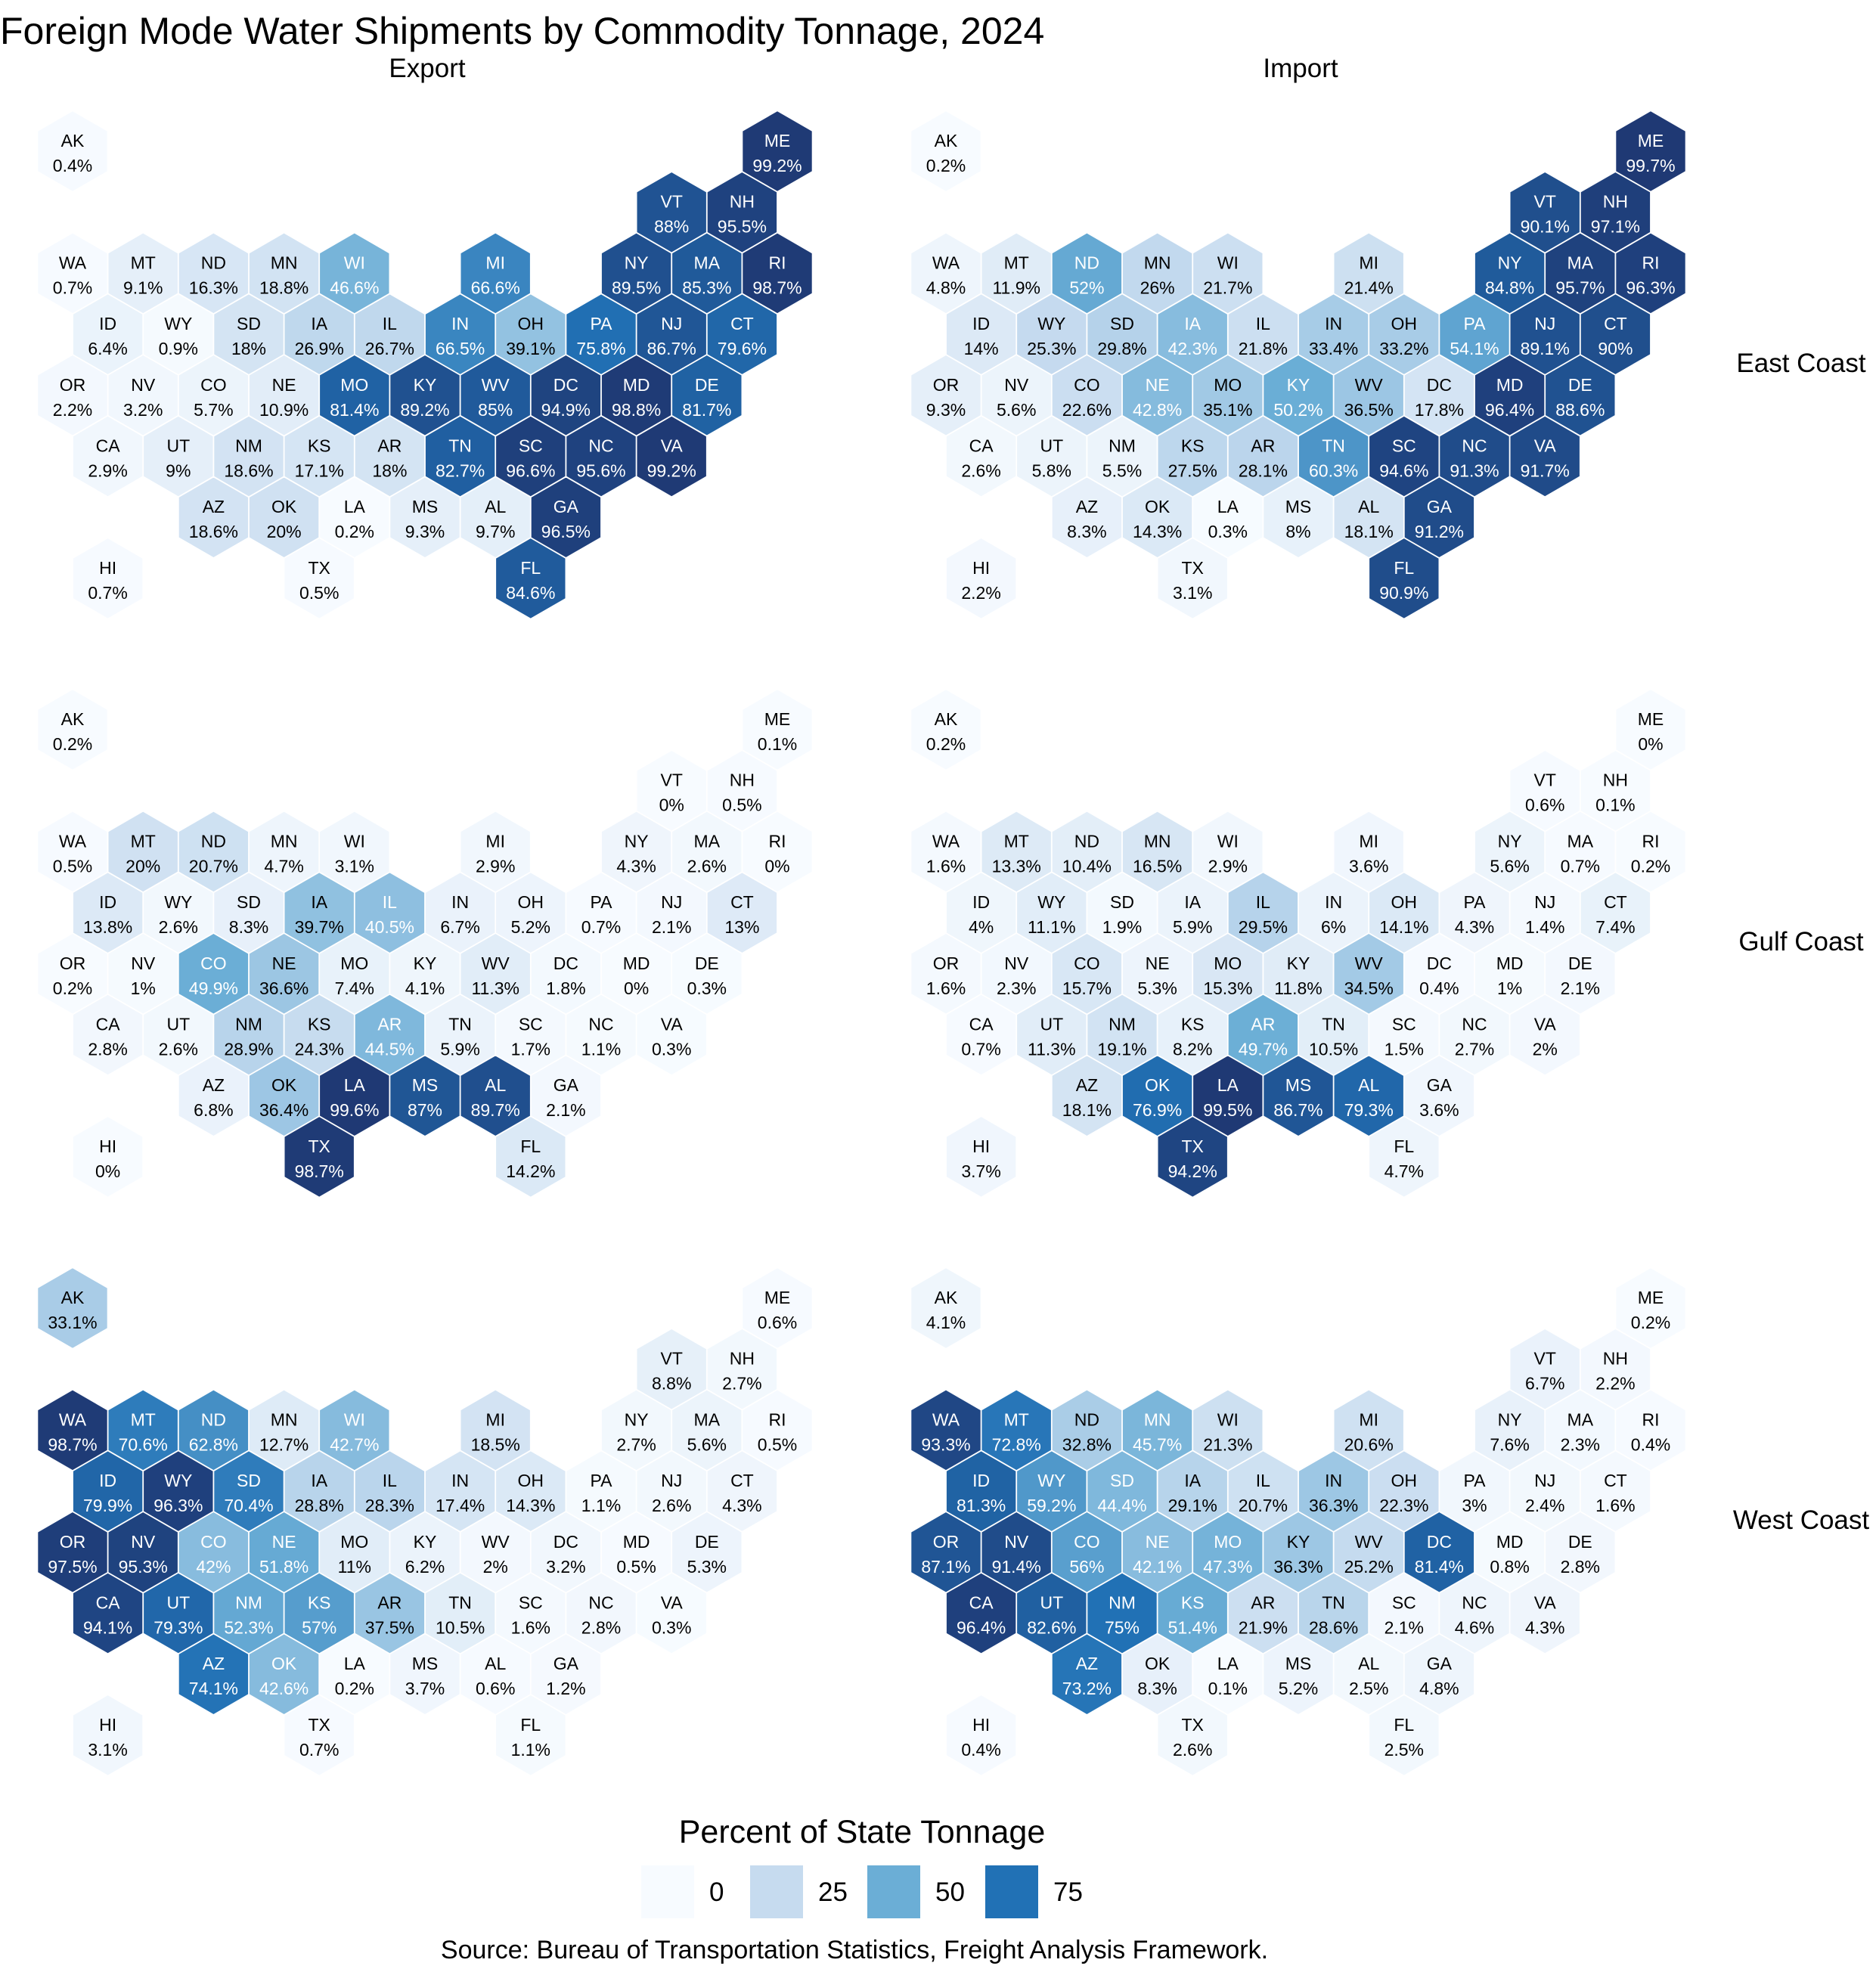  Describe the element at coordinates (319, 1157) in the screenshot. I see `hex-tx` at that location.